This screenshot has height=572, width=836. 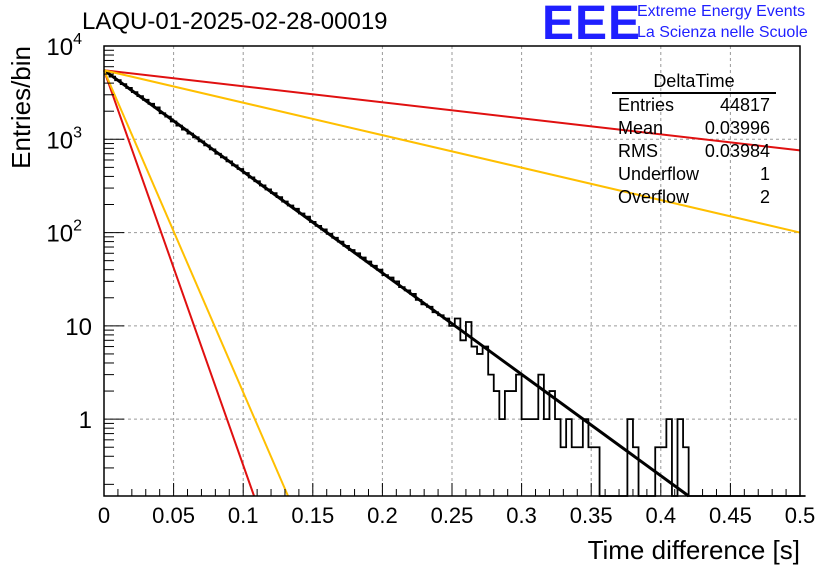 I want to click on logo-line-2: La Scienza nelle Scuole, so click(x=722, y=32).